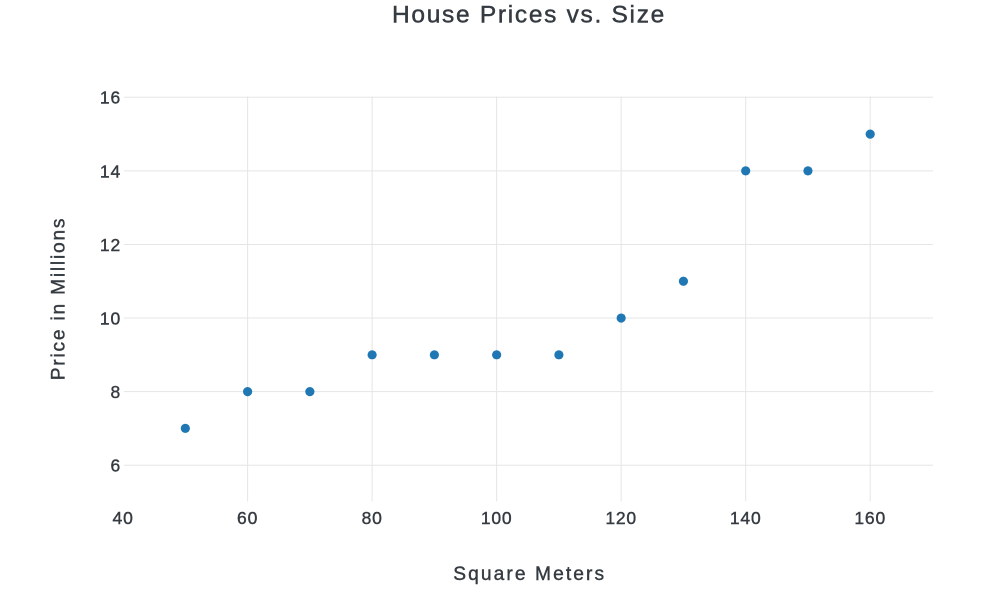 The image size is (1007, 594). Describe the element at coordinates (123, 518) in the screenshot. I see `svg-text: 40` at that location.